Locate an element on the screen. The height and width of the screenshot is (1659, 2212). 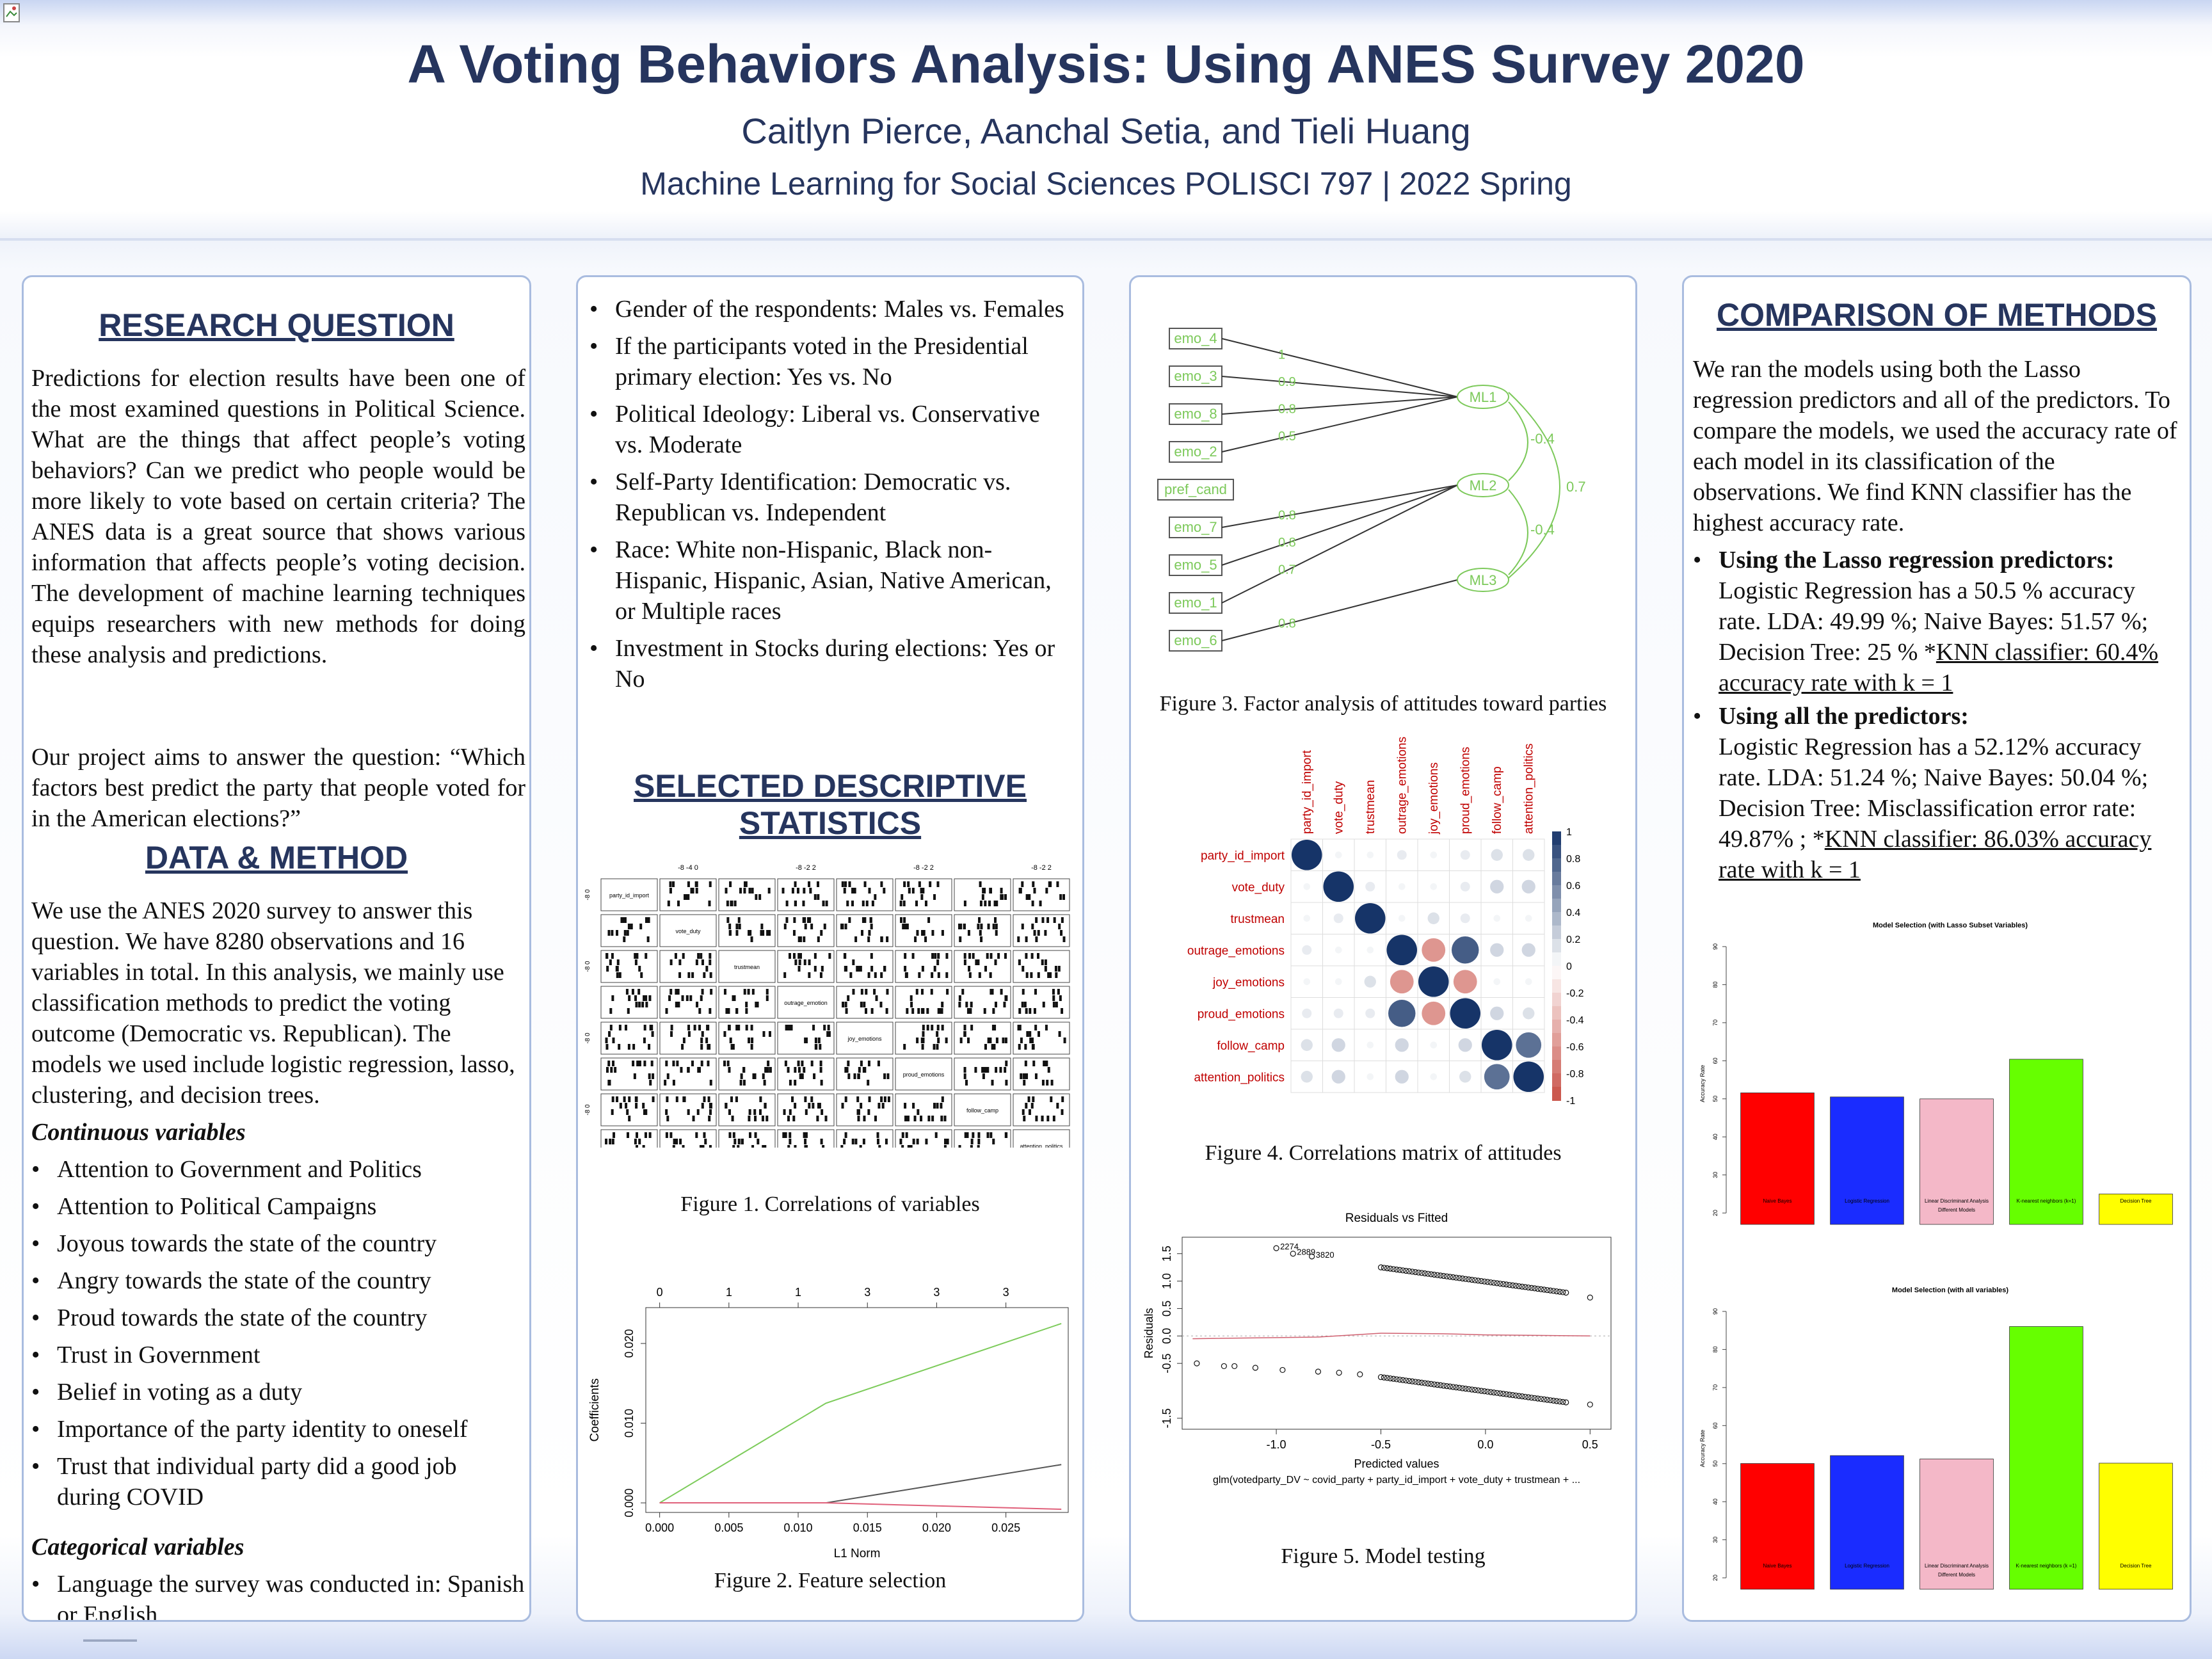
column-label: follow_camp is located at coordinates (1497, 800).